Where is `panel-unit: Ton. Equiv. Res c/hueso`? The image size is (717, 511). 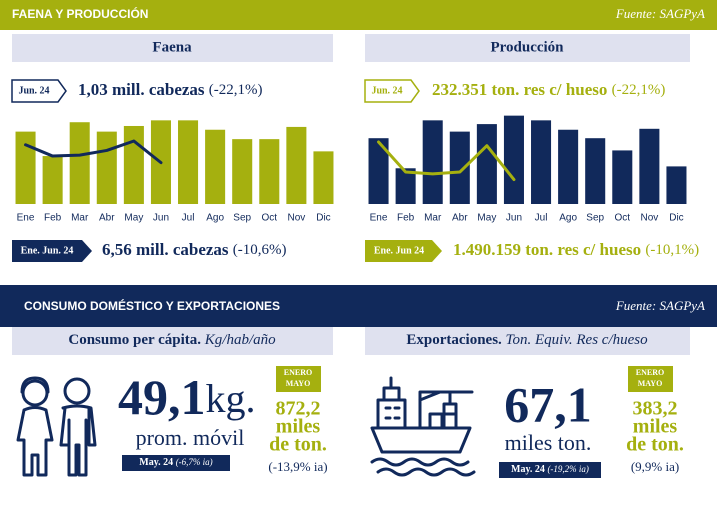 panel-unit: Ton. Equiv. Res c/hueso is located at coordinates (577, 340).